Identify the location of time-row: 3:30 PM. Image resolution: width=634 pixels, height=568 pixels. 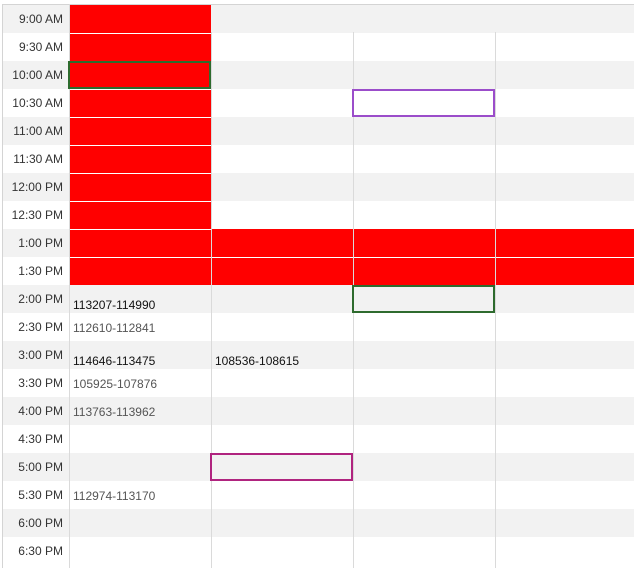
(318, 383).